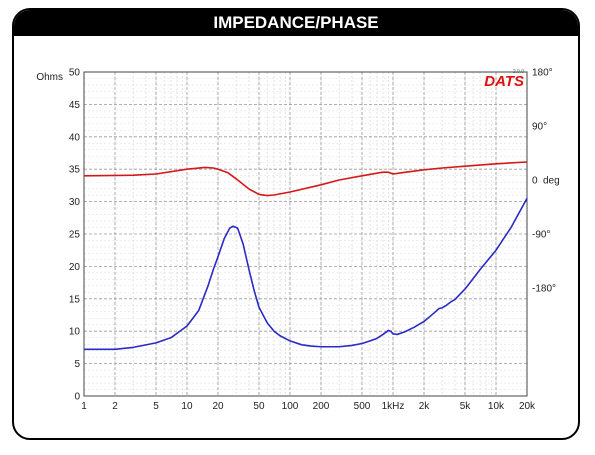 Image resolution: width=595 pixels, height=455 pixels. I want to click on x-tick-label: 2k, so click(425, 406).